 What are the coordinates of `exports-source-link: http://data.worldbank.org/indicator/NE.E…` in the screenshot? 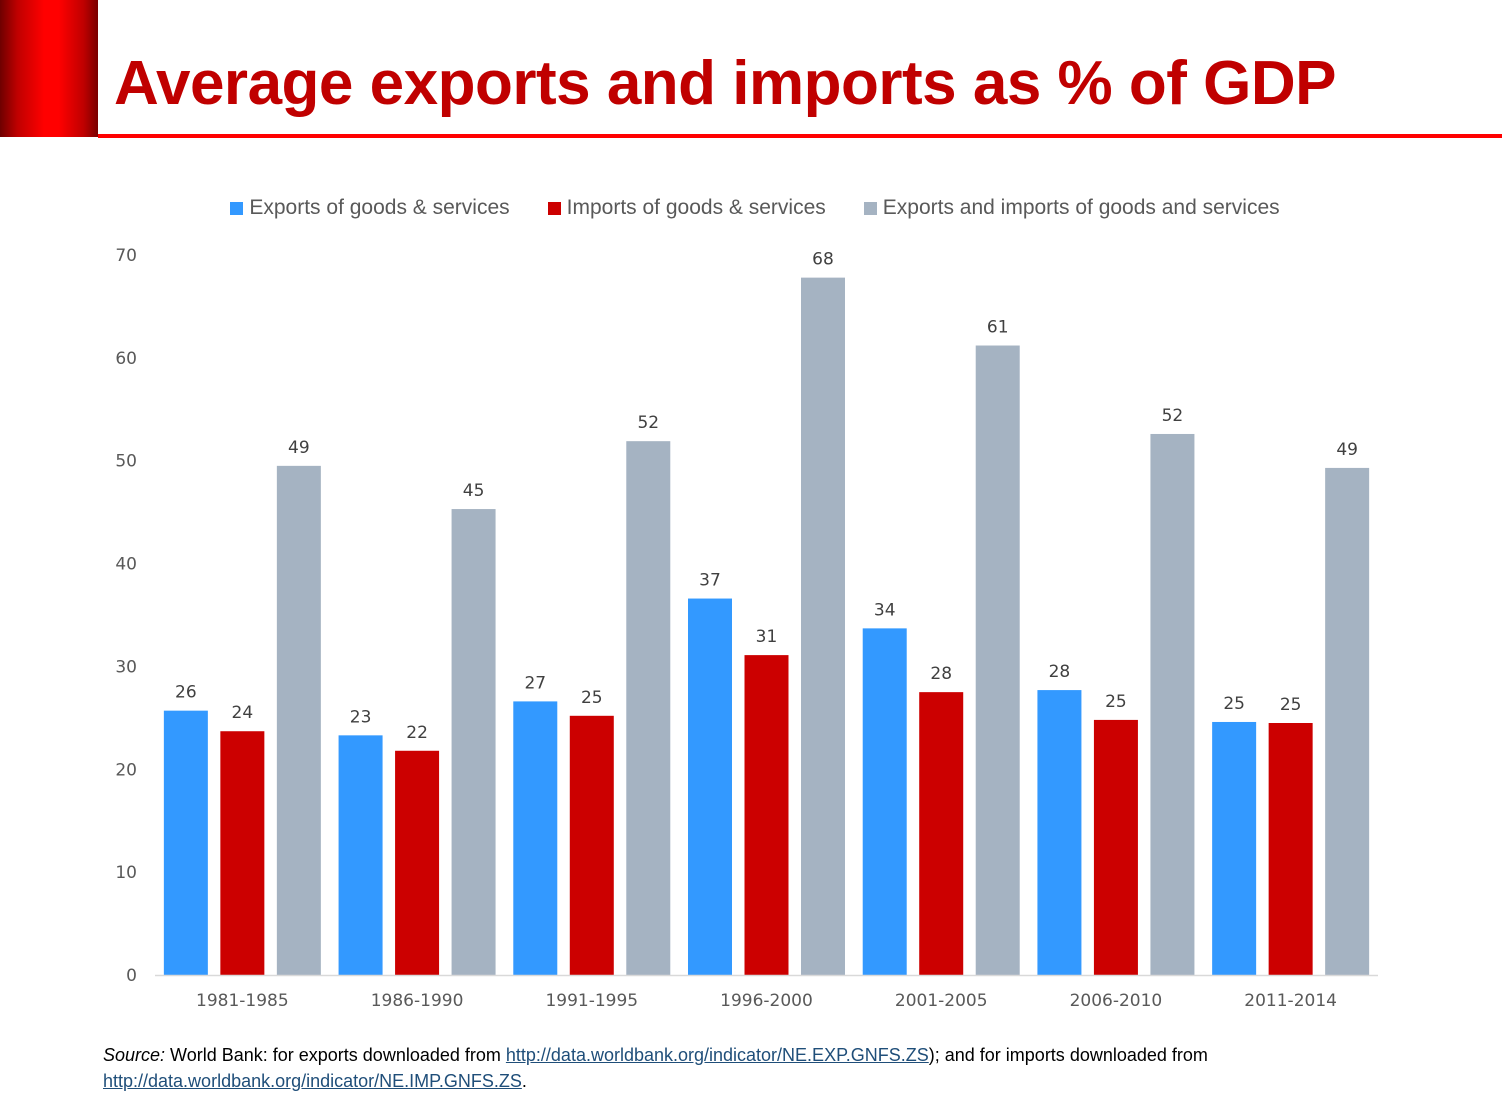 It's located at (717, 1055).